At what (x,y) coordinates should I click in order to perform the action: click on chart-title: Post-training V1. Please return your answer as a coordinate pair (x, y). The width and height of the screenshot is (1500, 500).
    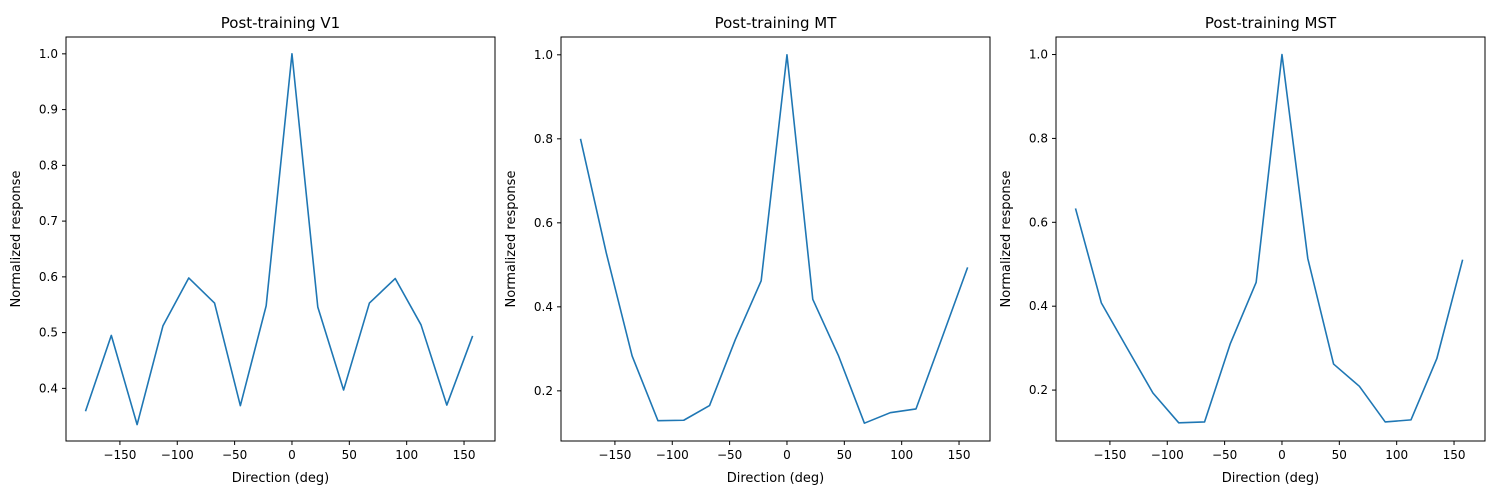
    Looking at the image, I should click on (280, 23).